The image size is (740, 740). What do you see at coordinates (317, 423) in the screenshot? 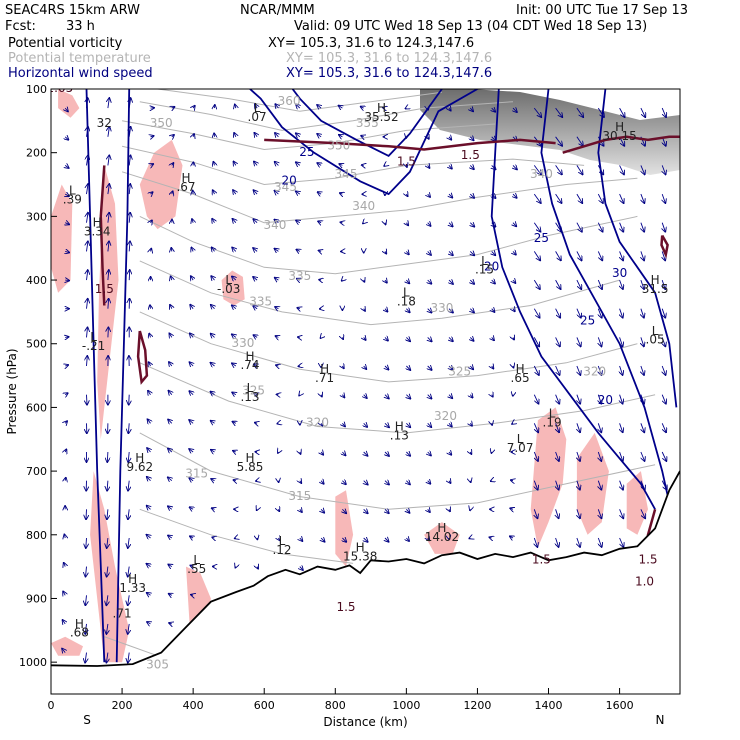
I see `theta-label-16: 320` at bounding box center [317, 423].